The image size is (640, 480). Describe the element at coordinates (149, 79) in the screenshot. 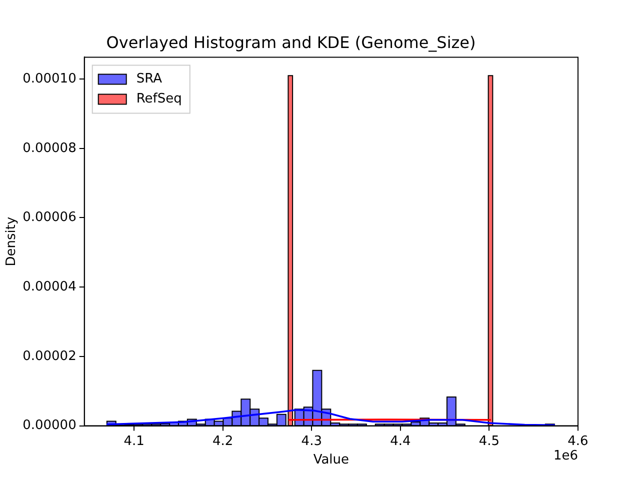

I see `legend-label: SRA` at that location.